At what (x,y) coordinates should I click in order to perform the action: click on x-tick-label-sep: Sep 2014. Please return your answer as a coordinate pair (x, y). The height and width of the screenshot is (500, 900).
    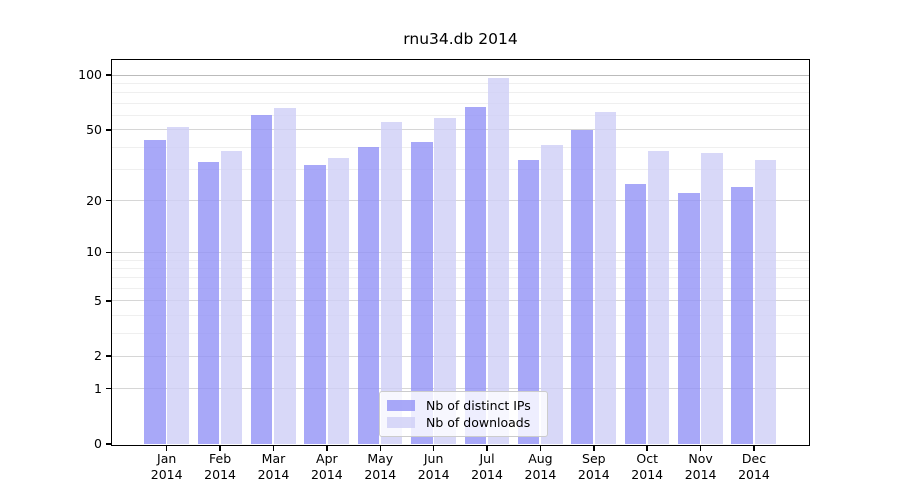
    Looking at the image, I should click on (594, 467).